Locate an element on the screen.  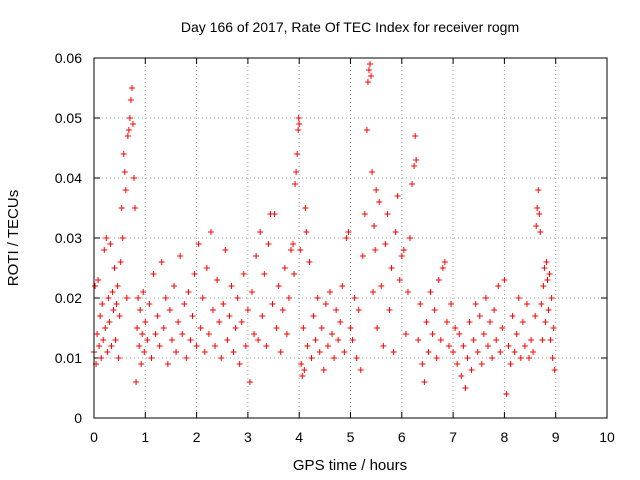
y-tick-label: 0.05 is located at coordinates (68, 118).